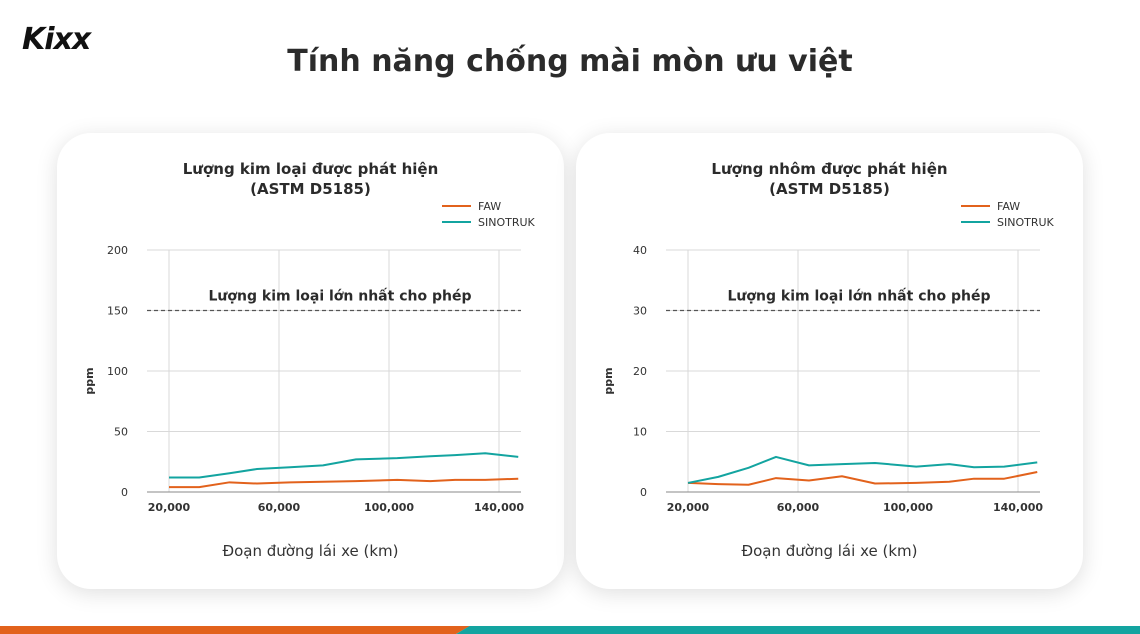  I want to click on page-title: Tính năng chống mài mòn ưu việt, so click(570, 61).